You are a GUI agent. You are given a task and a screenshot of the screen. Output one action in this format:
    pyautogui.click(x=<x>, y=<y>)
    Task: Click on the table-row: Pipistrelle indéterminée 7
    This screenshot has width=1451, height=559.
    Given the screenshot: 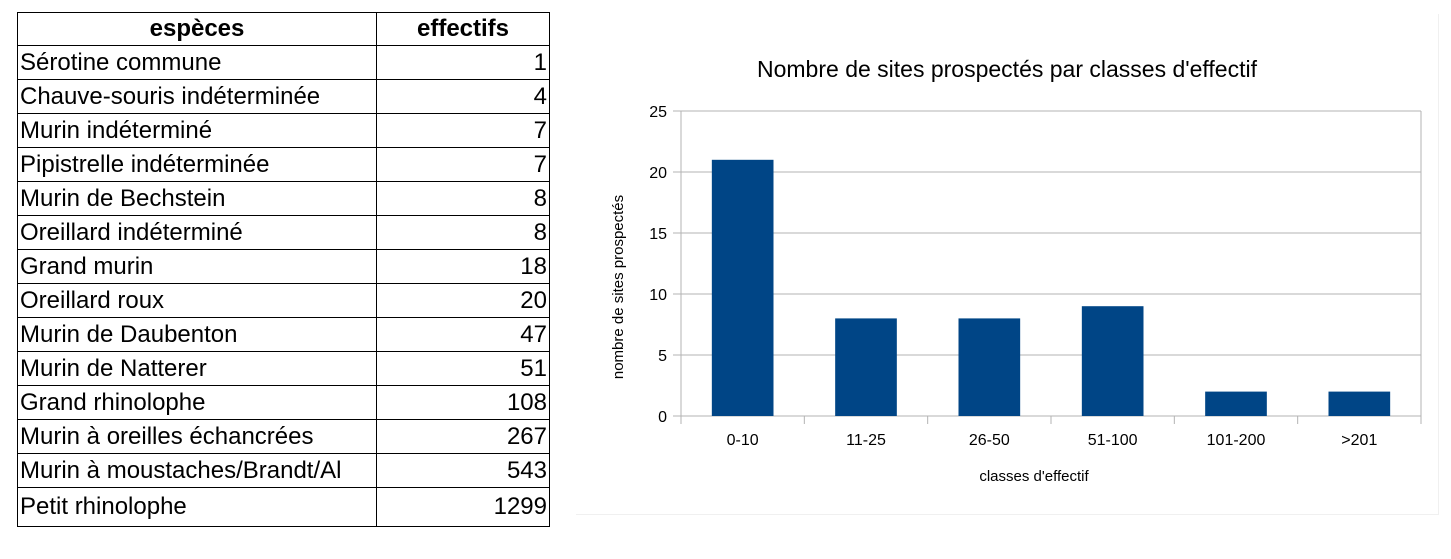 What is the action you would take?
    pyautogui.click(x=283, y=164)
    